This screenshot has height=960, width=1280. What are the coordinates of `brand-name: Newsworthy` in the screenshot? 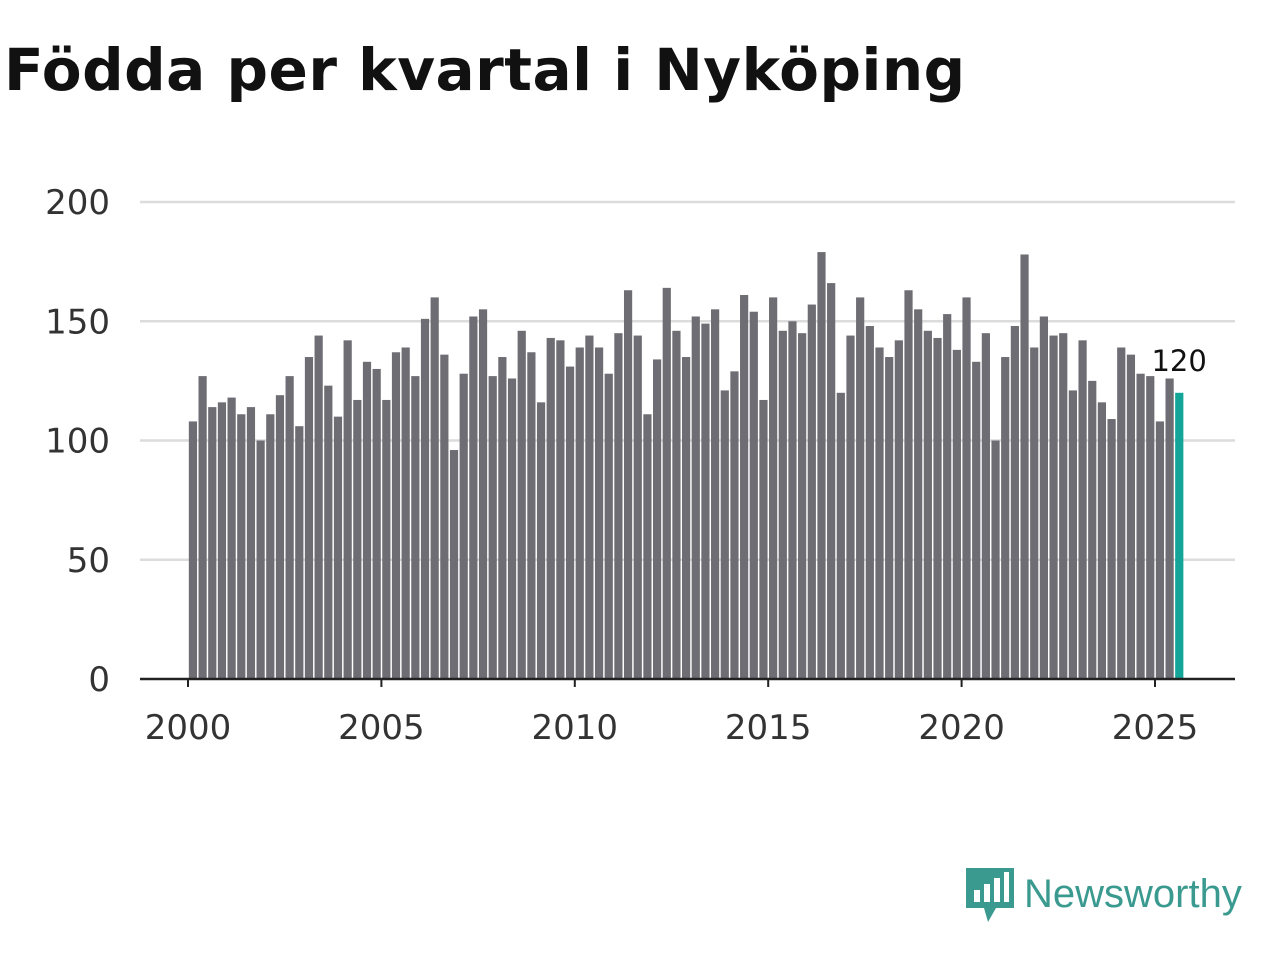 It's located at (1133, 893).